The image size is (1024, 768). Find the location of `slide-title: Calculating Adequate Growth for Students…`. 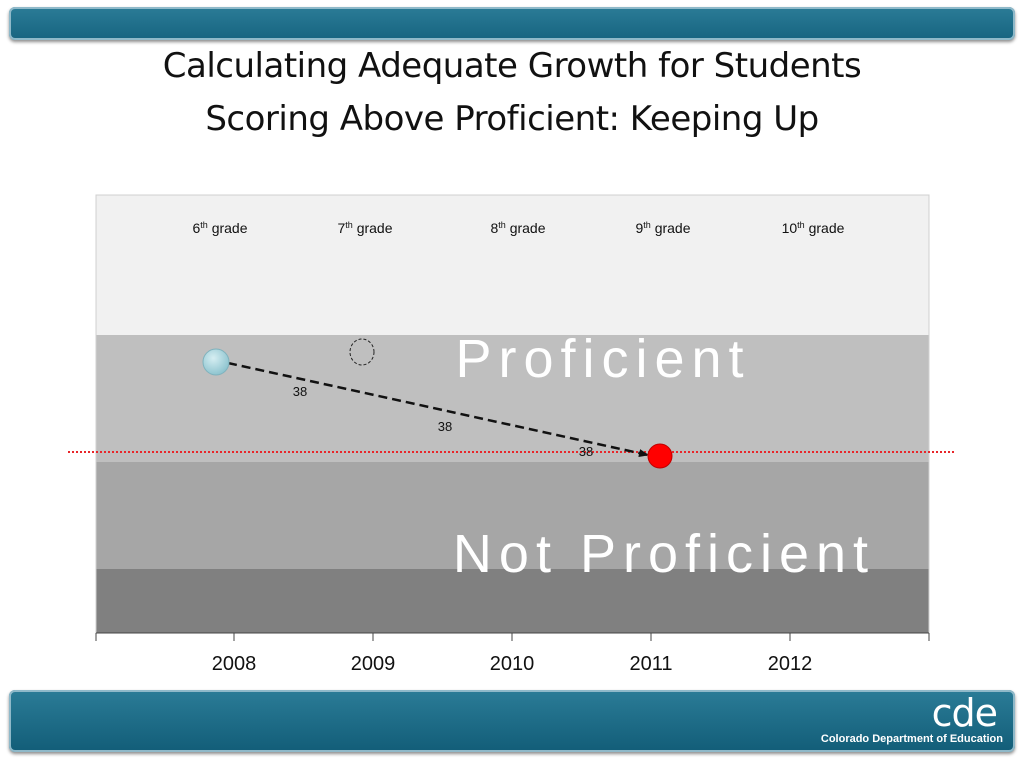

slide-title: Calculating Adequate Growth for Students… is located at coordinates (512, 93).